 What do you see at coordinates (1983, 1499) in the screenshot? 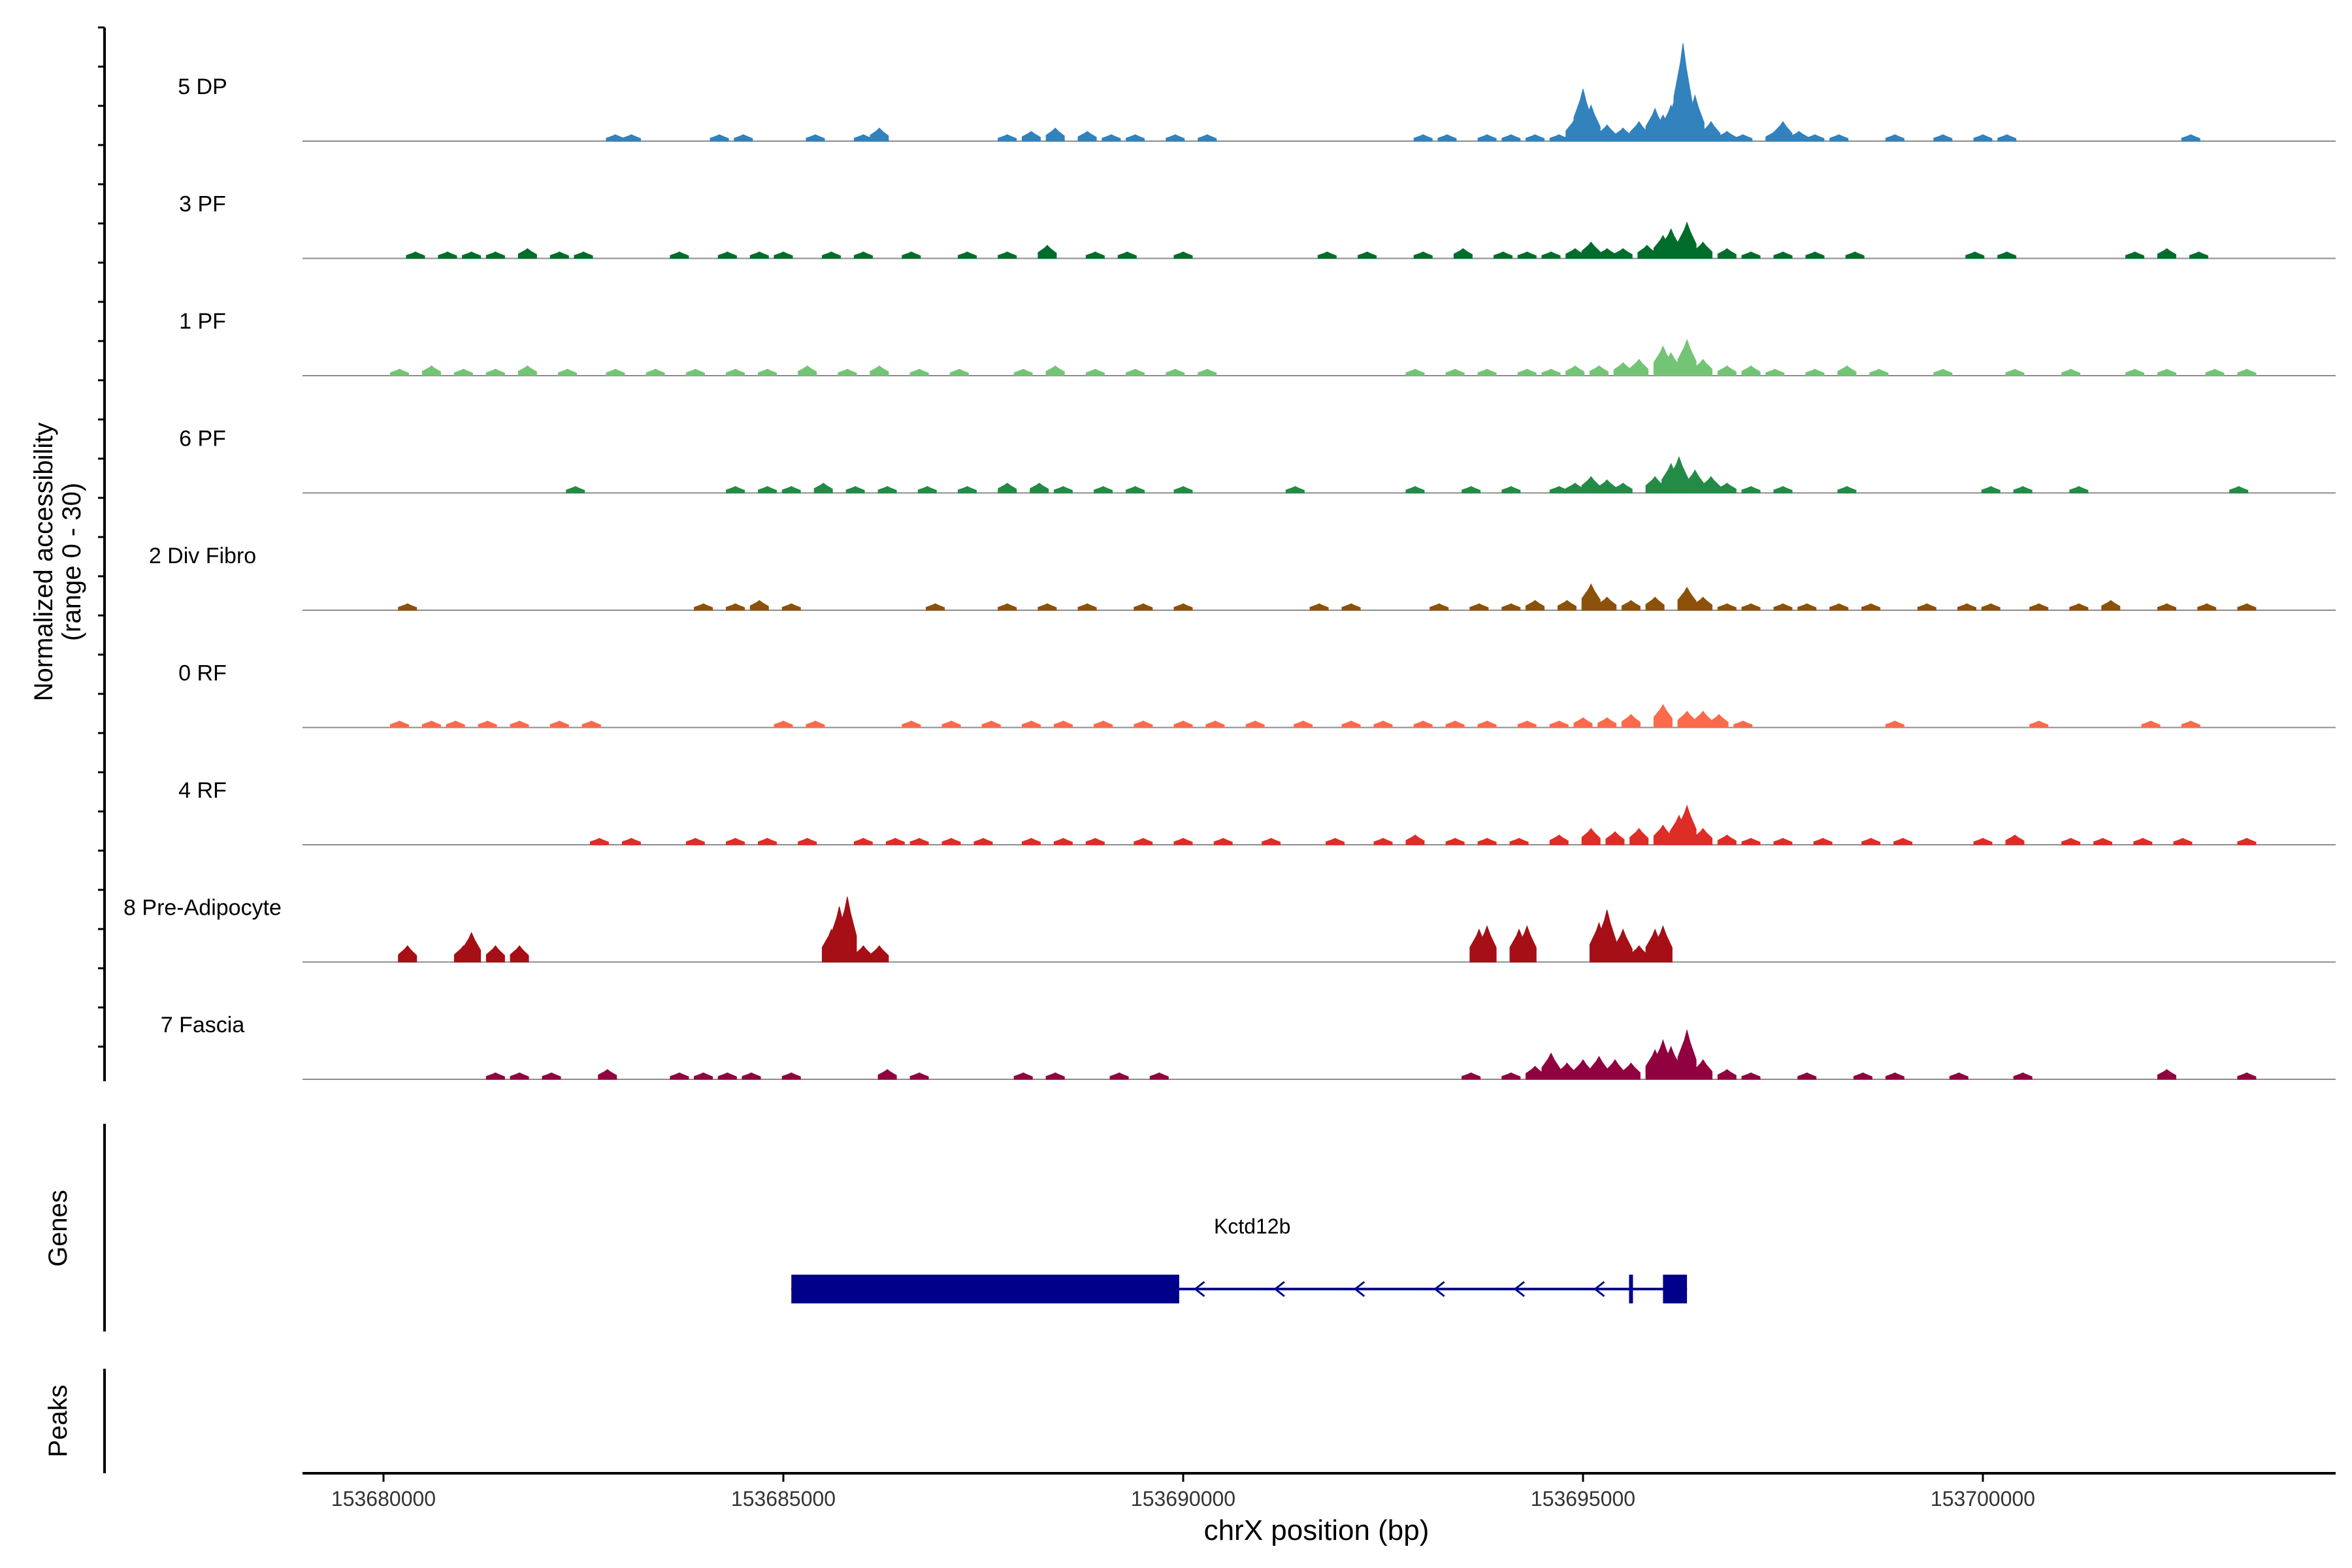
I see `x-tick-label: 153700000` at bounding box center [1983, 1499].